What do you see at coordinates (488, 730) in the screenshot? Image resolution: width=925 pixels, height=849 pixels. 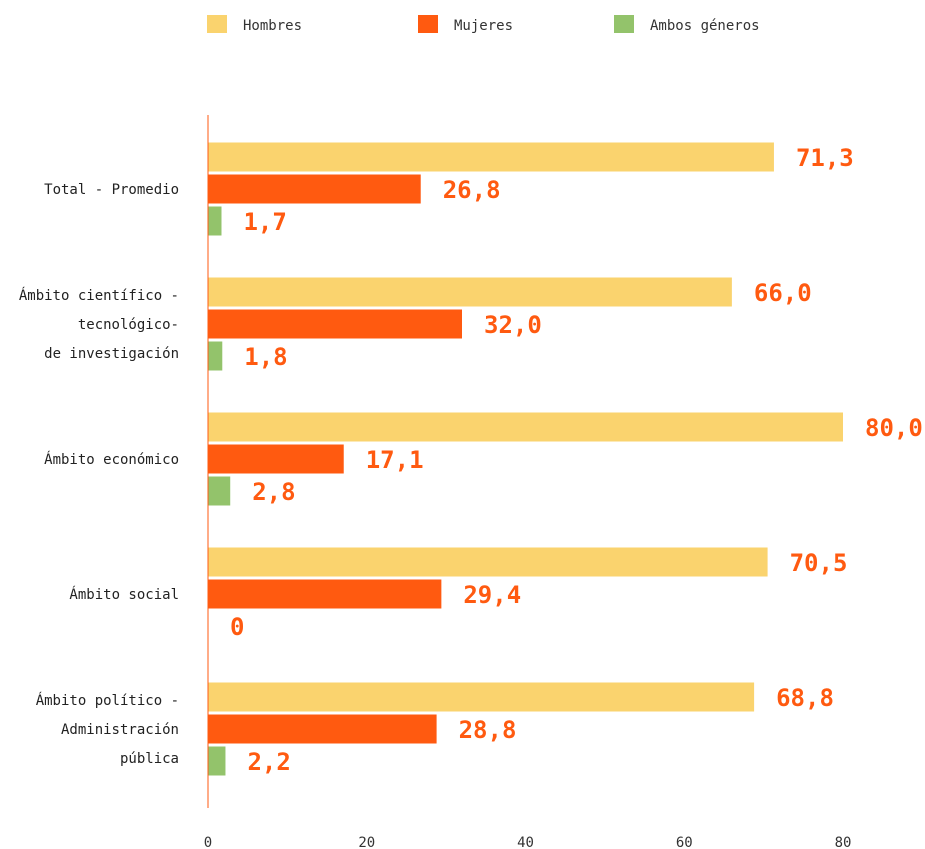 I see `data-label: 28,8` at bounding box center [488, 730].